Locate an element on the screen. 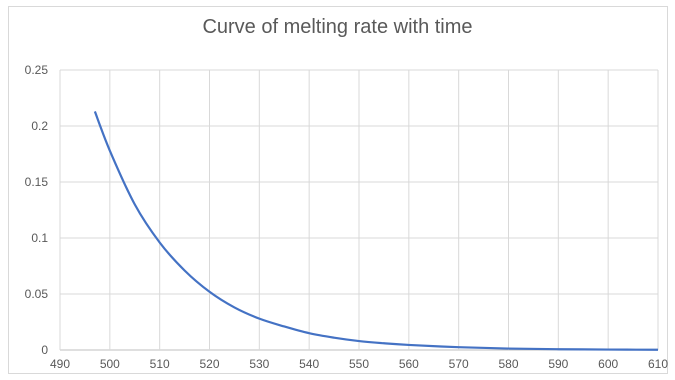 This screenshot has width=675, height=380. x-tick-label: 520 is located at coordinates (209, 364).